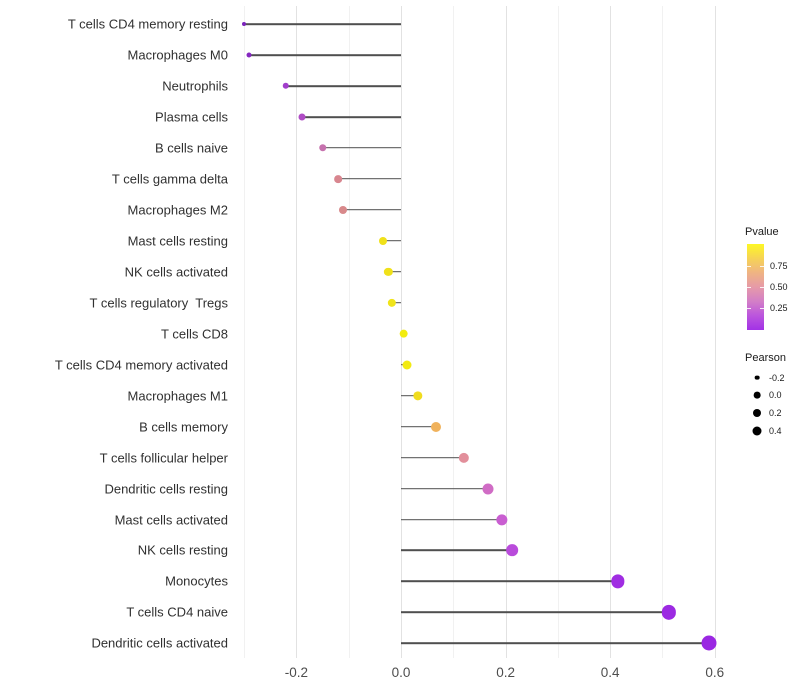 This screenshot has height=700, width=800. What do you see at coordinates (183, 427) in the screenshot?
I see `y-axis-label: B cells memory` at bounding box center [183, 427].